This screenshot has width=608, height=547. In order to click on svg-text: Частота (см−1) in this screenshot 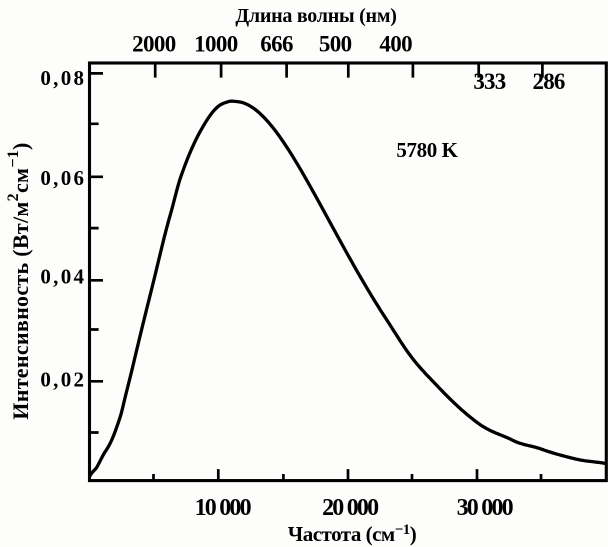, I will do `click(352, 534)`.